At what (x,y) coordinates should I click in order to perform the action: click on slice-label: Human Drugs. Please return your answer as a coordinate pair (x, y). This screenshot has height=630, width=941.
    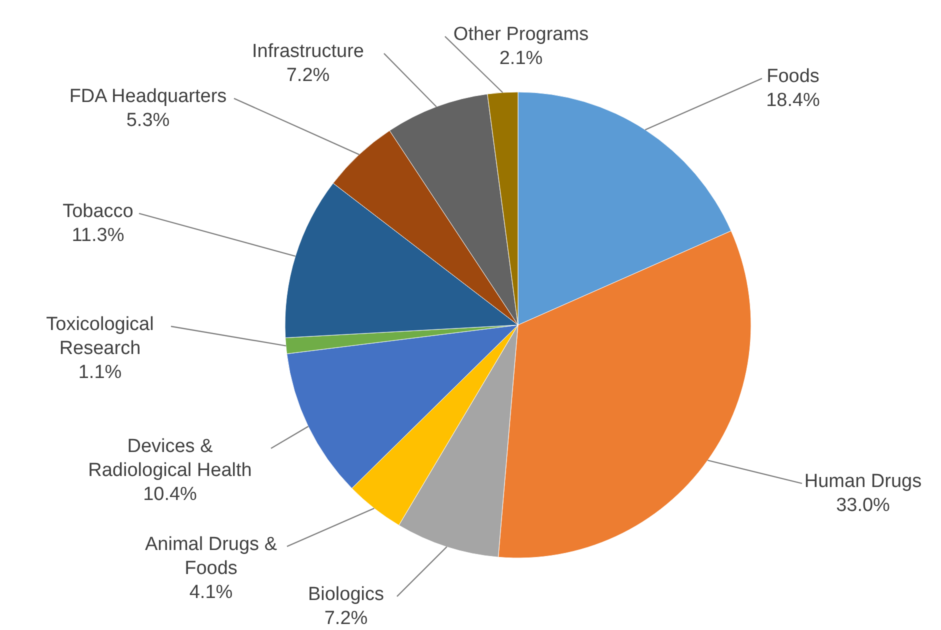
    Looking at the image, I should click on (863, 481).